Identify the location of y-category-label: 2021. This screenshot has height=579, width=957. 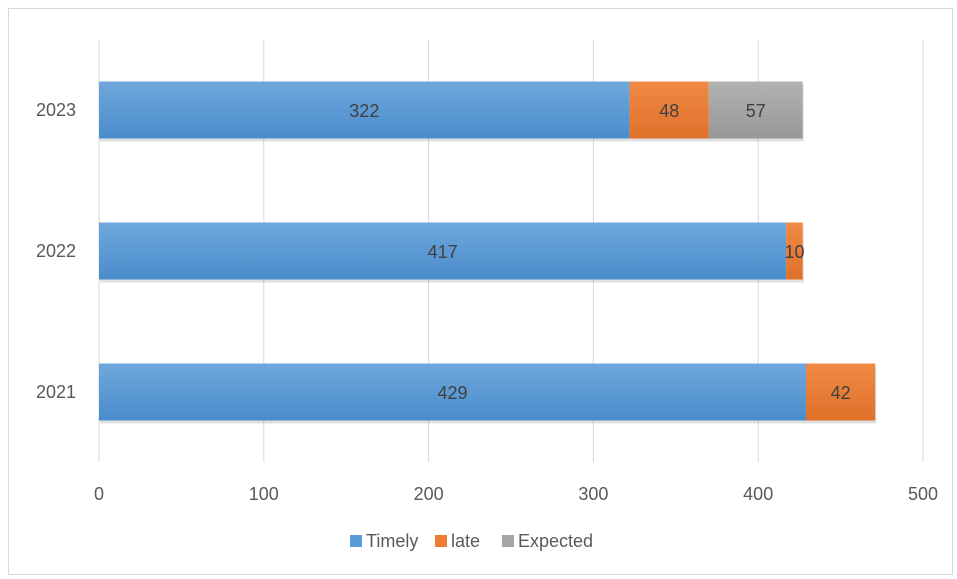
(56, 392).